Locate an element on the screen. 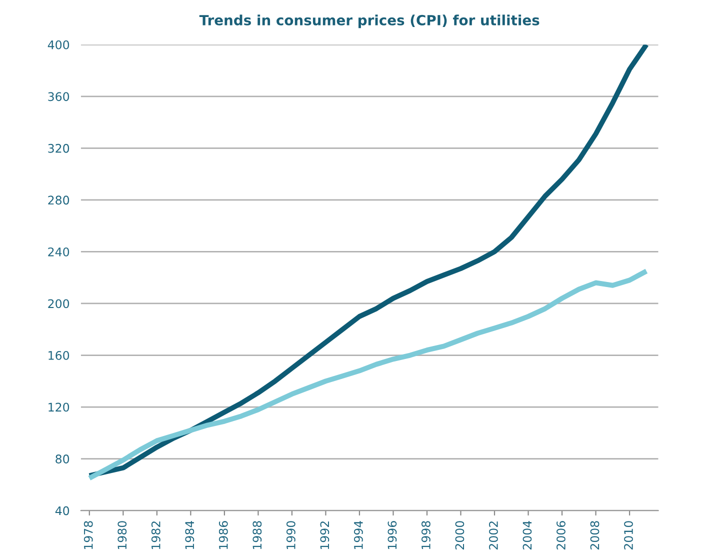 This screenshot has height=558, width=704. x-tick-label: 2010 is located at coordinates (628, 535).